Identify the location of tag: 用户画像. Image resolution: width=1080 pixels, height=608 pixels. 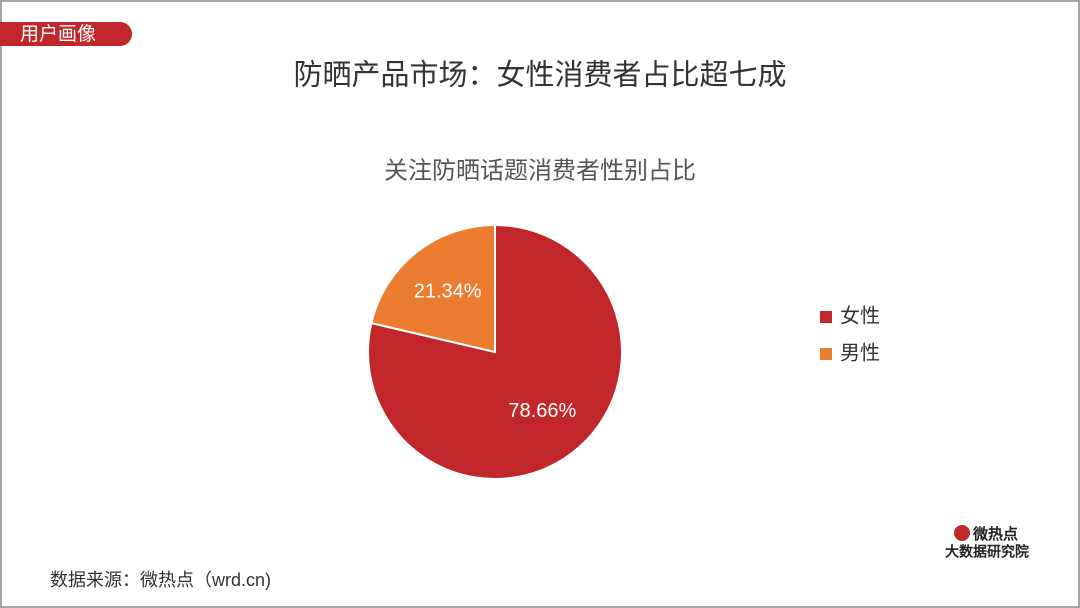
(58, 34).